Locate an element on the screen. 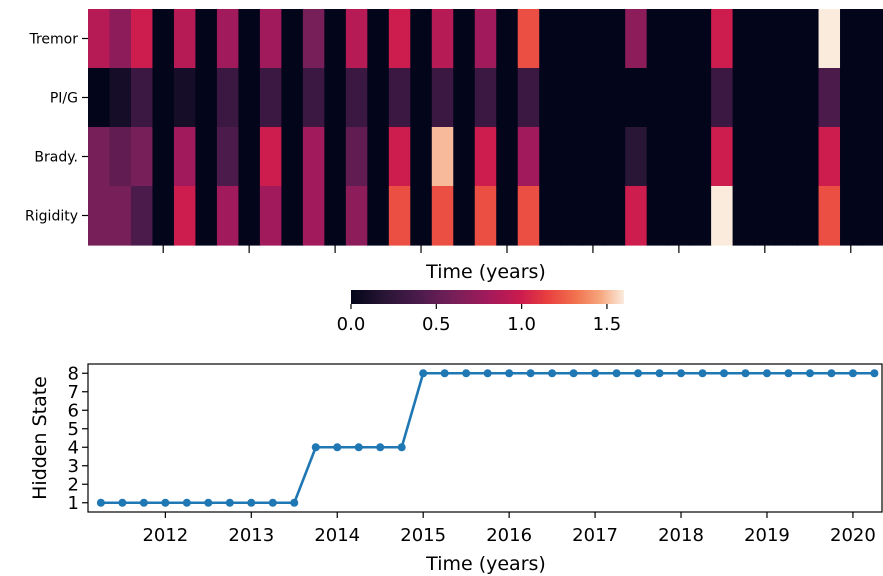  line-chart-x-axis-label: Time (years) is located at coordinates (485, 564).